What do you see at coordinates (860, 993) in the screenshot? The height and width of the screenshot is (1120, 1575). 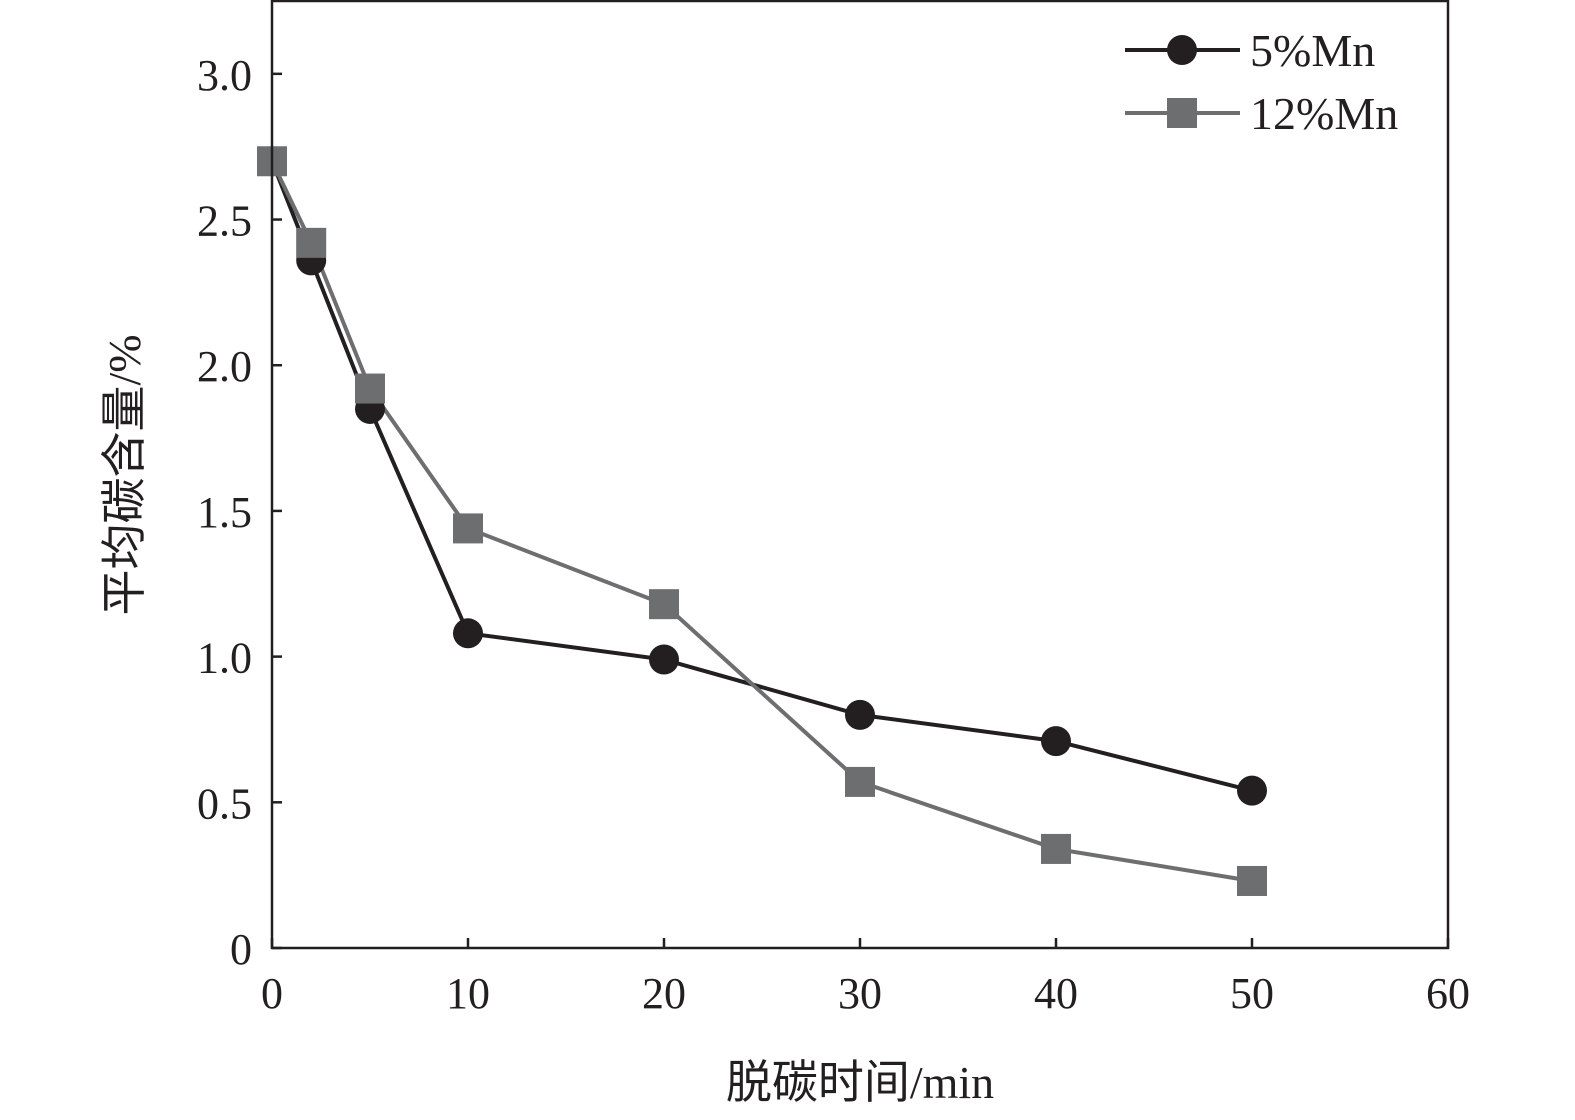 I see `x-tick-label: 30` at bounding box center [860, 993].